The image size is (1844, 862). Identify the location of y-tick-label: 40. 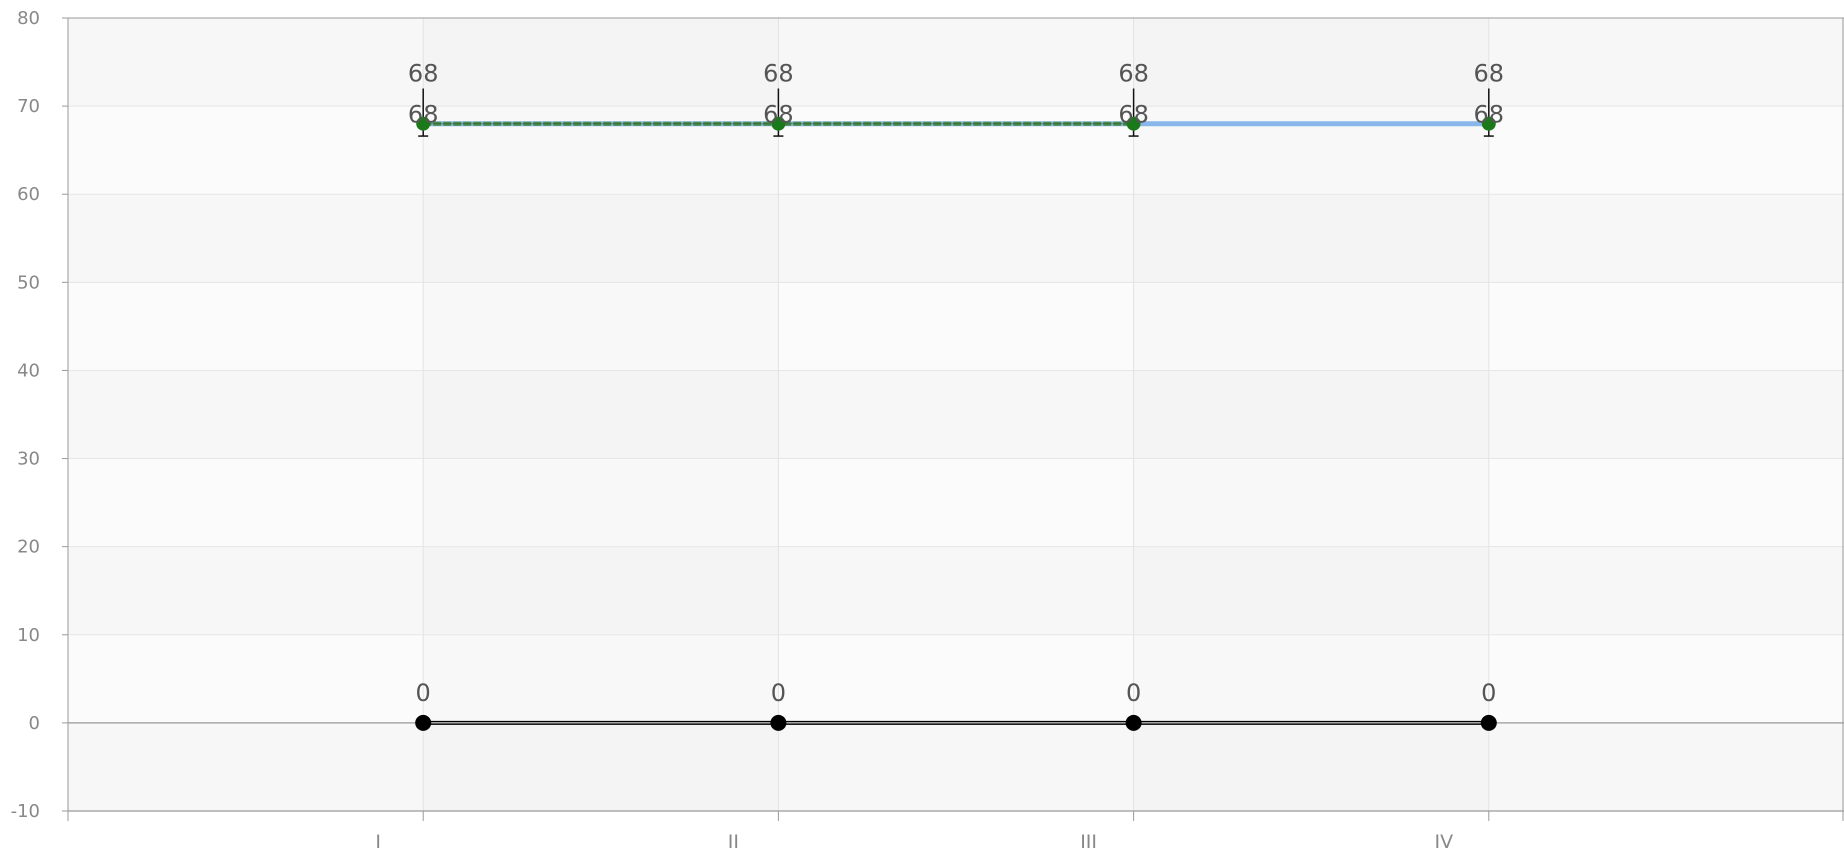
(28, 370).